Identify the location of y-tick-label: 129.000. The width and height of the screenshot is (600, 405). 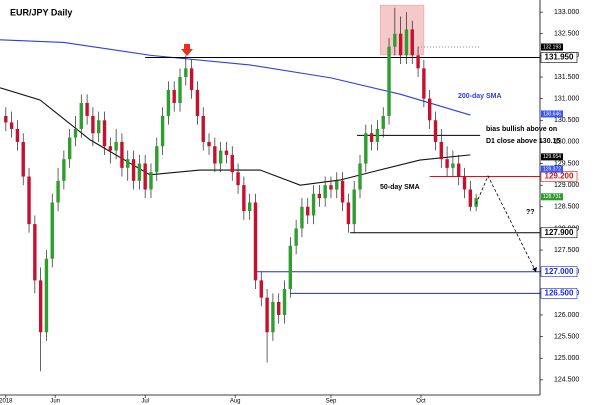
(566, 185).